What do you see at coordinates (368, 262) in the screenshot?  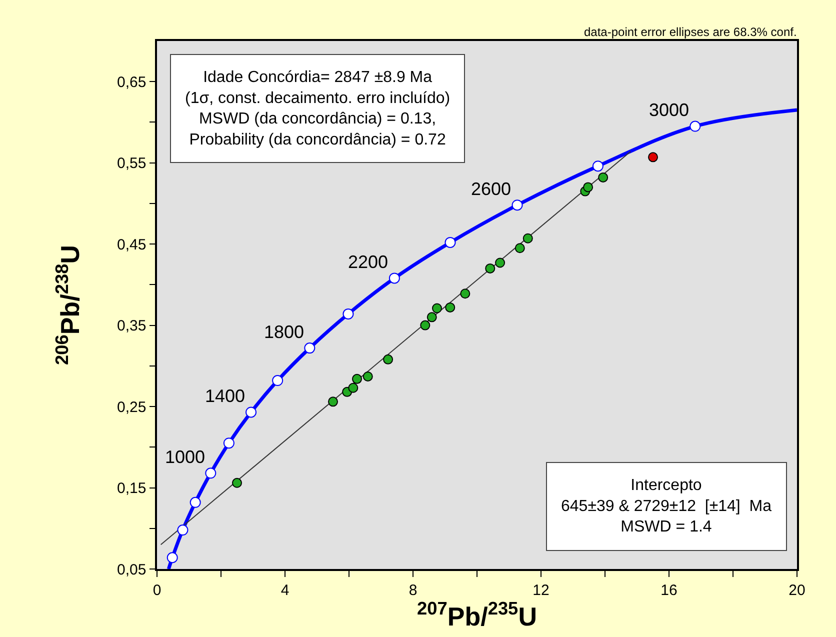 I see `annotation: 2200` at bounding box center [368, 262].